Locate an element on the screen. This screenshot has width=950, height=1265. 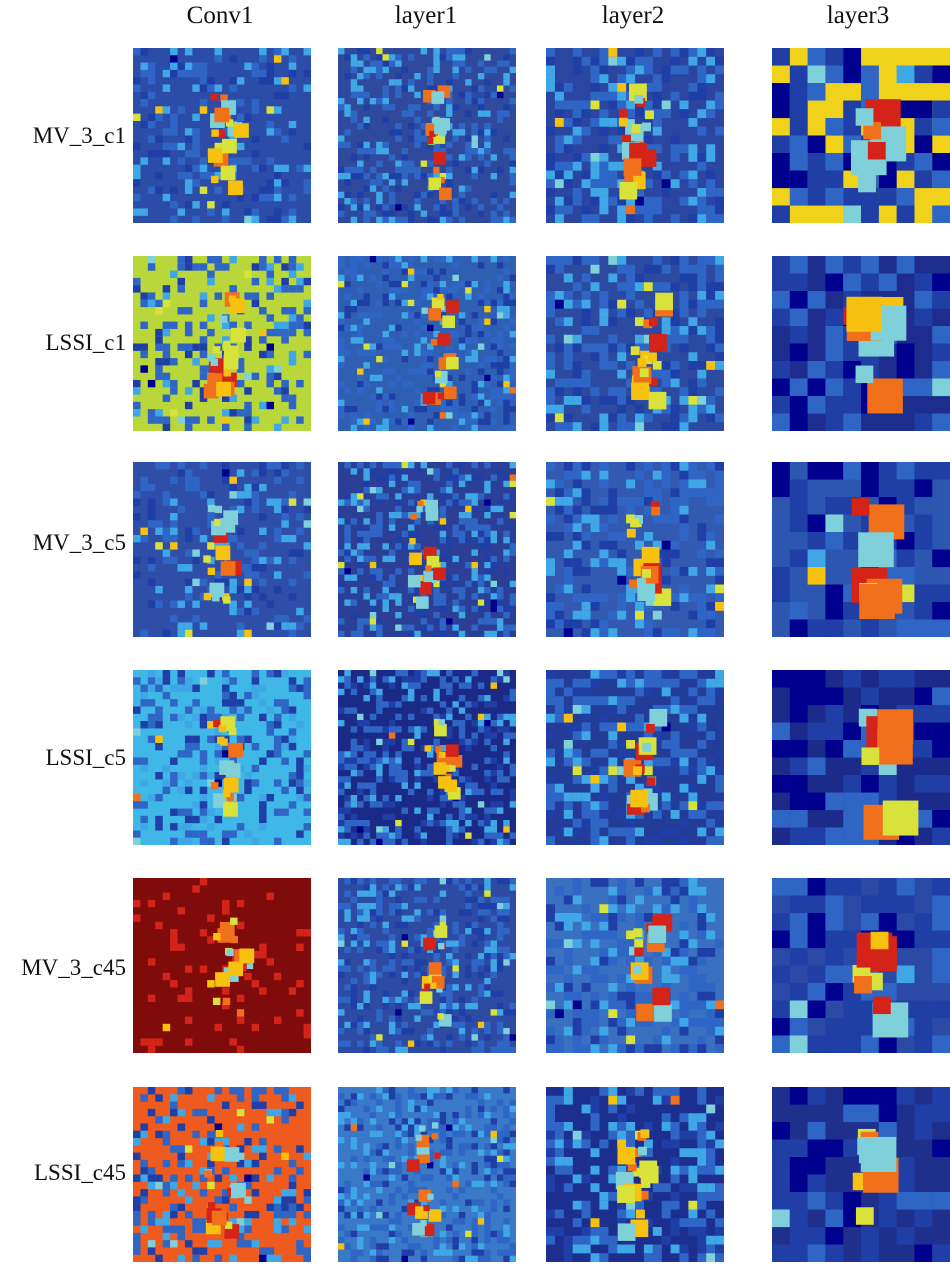
column-header-layer1: layer1 is located at coordinates (426, 15).